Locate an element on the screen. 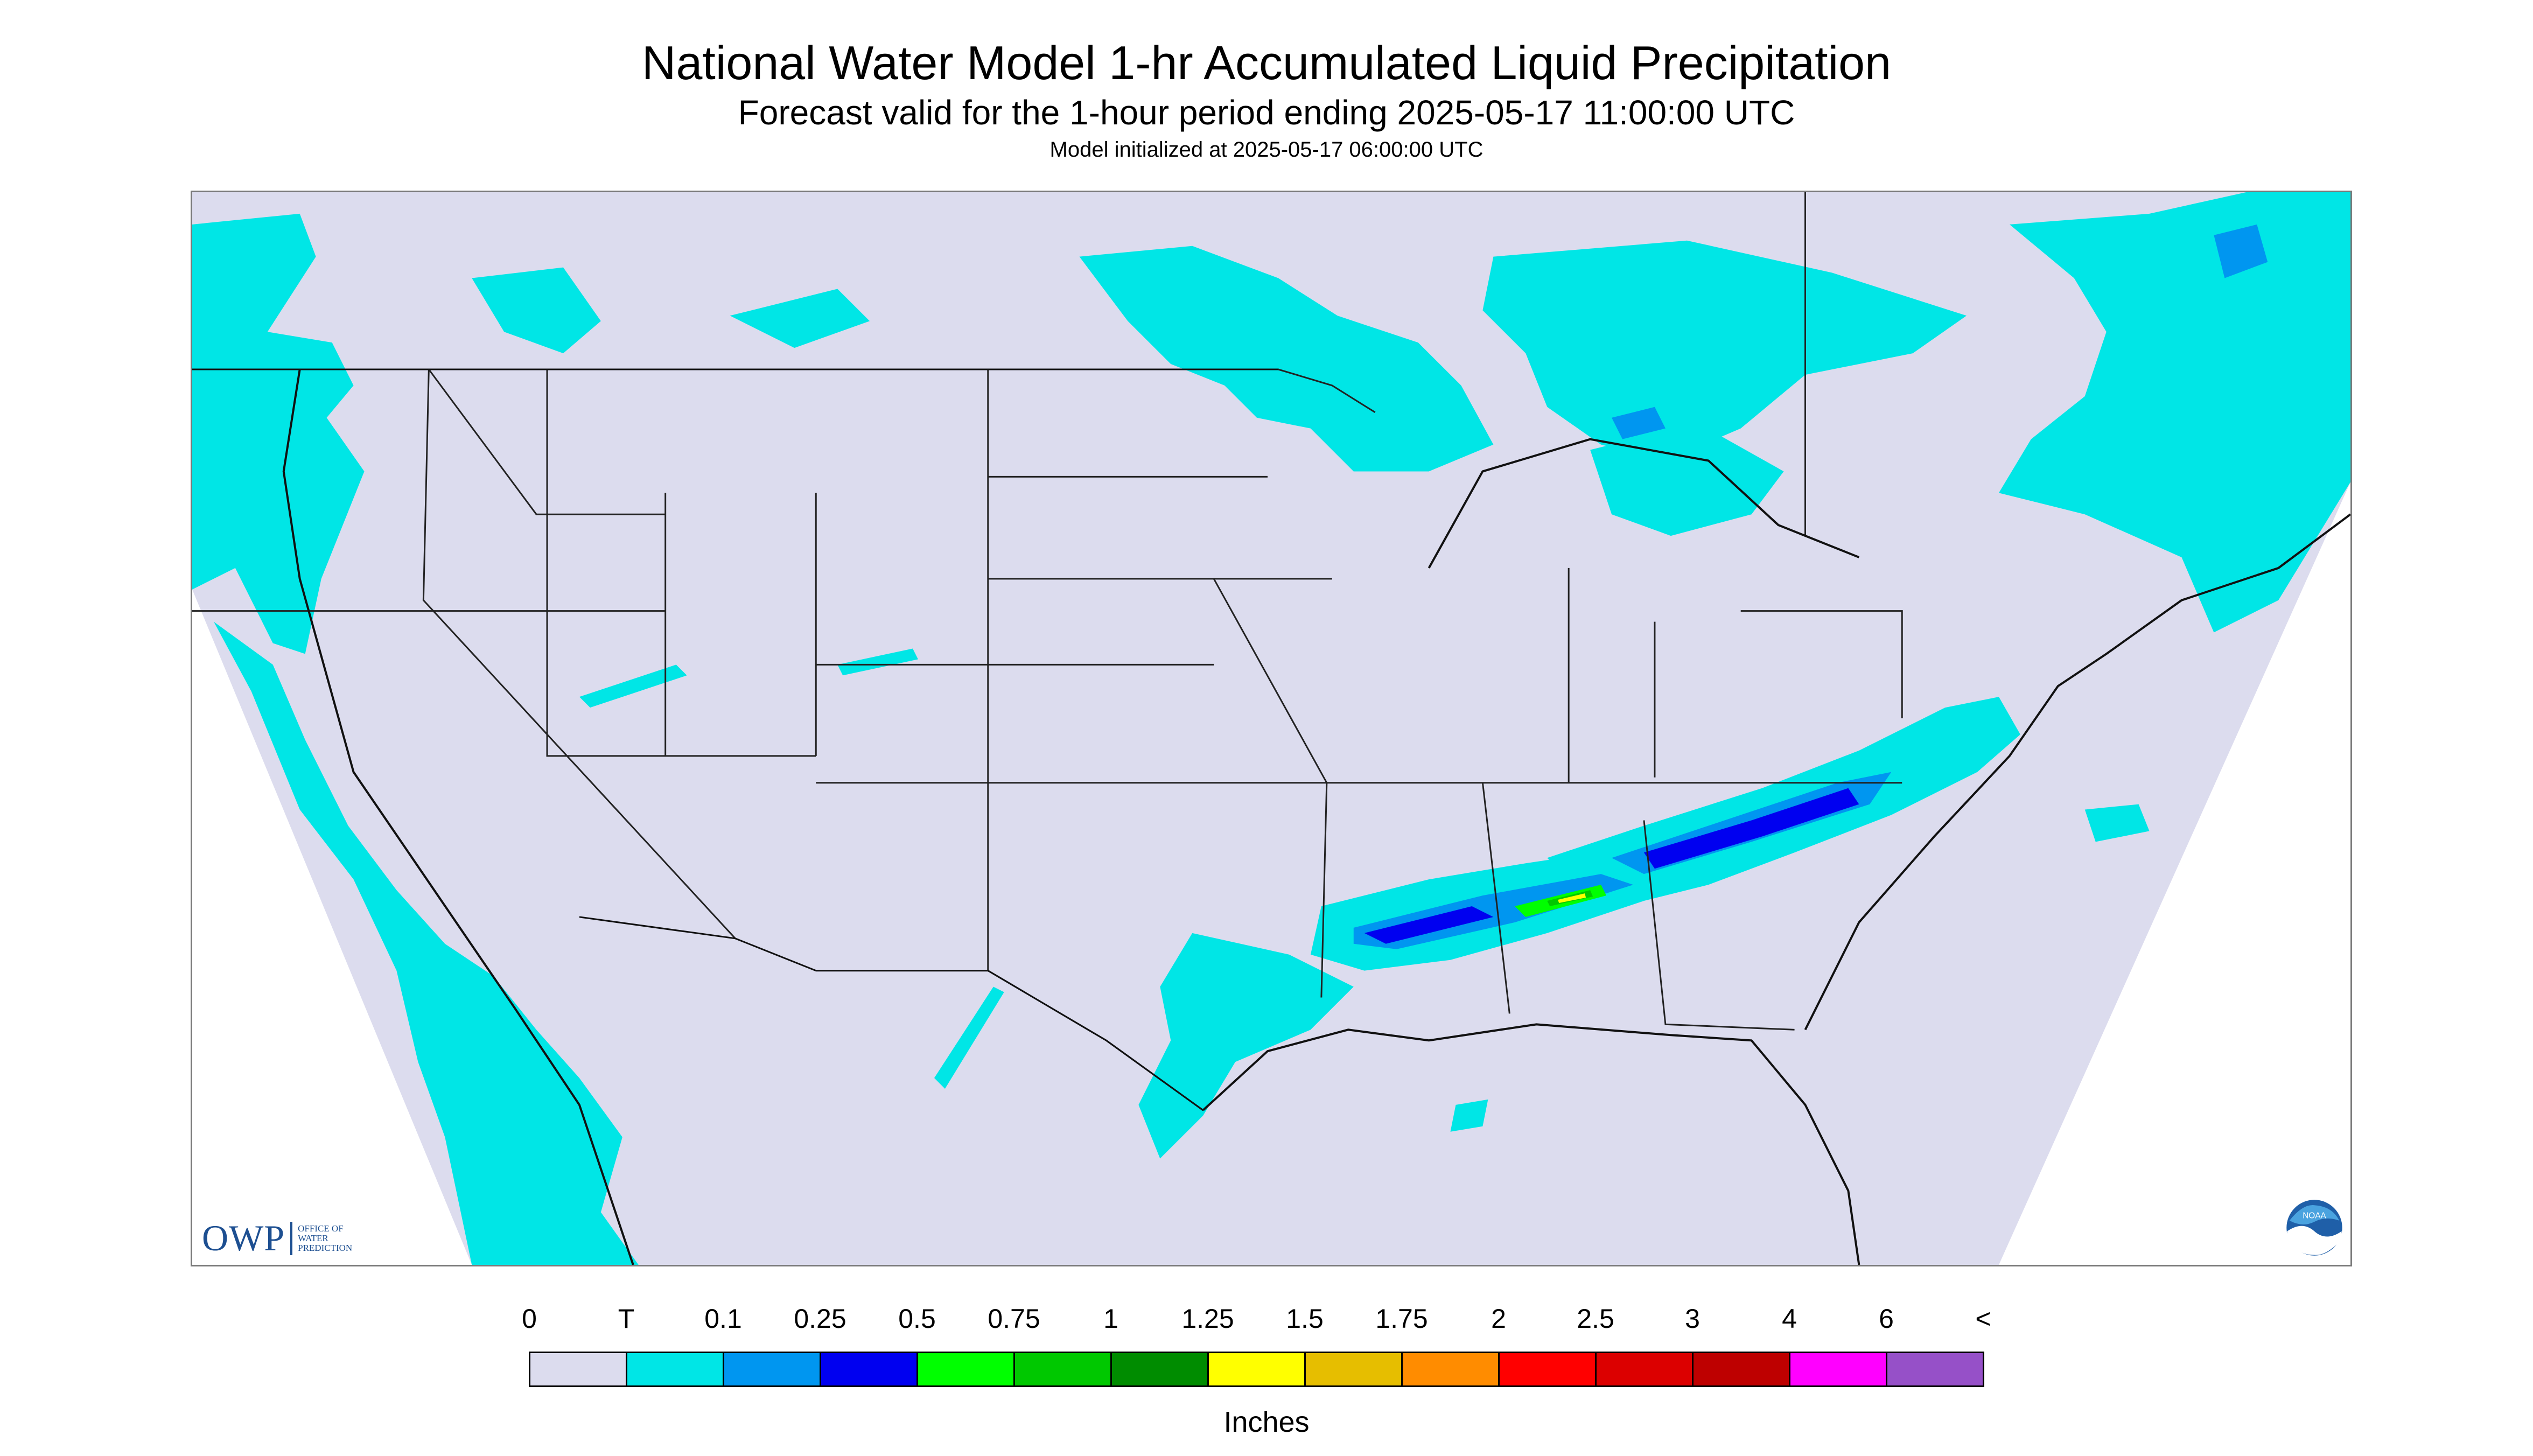 The width and height of the screenshot is (2533, 1456). precip-california-coast is located at coordinates (426, 943).